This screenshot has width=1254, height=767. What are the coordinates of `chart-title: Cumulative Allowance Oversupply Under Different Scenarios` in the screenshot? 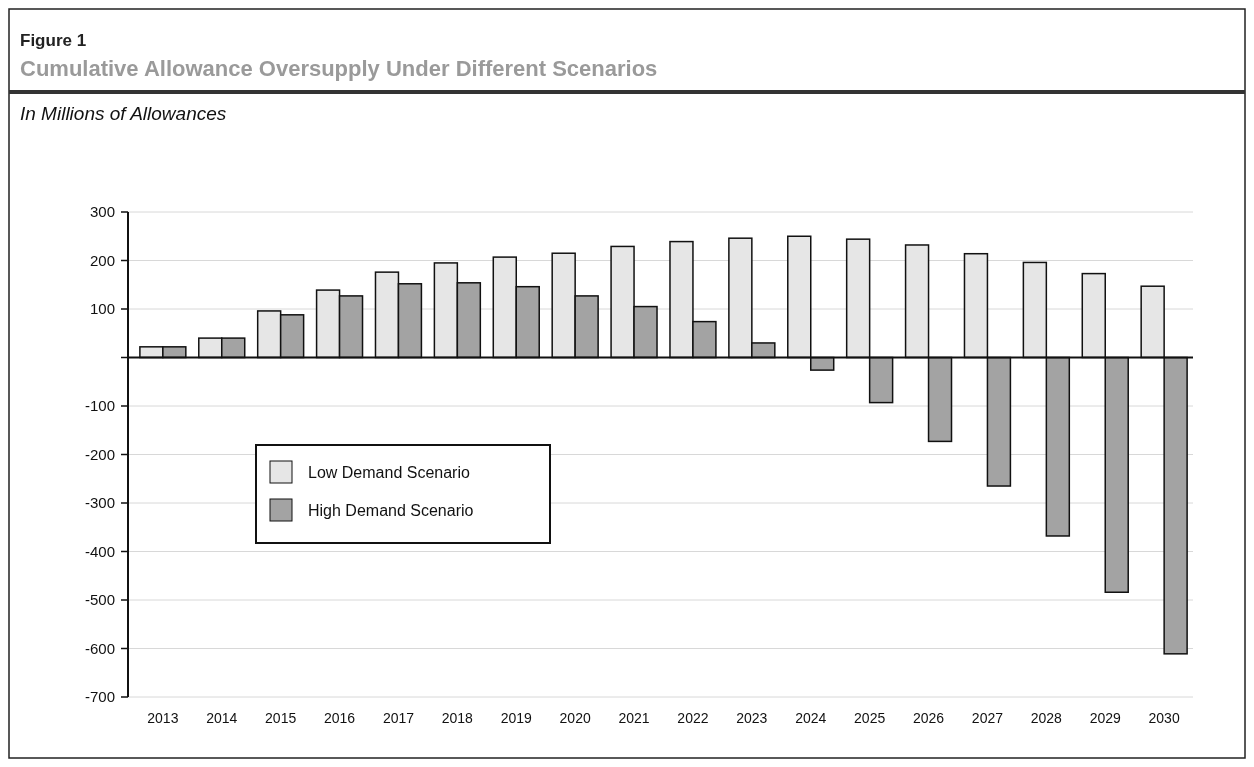 It's located at (339, 68).